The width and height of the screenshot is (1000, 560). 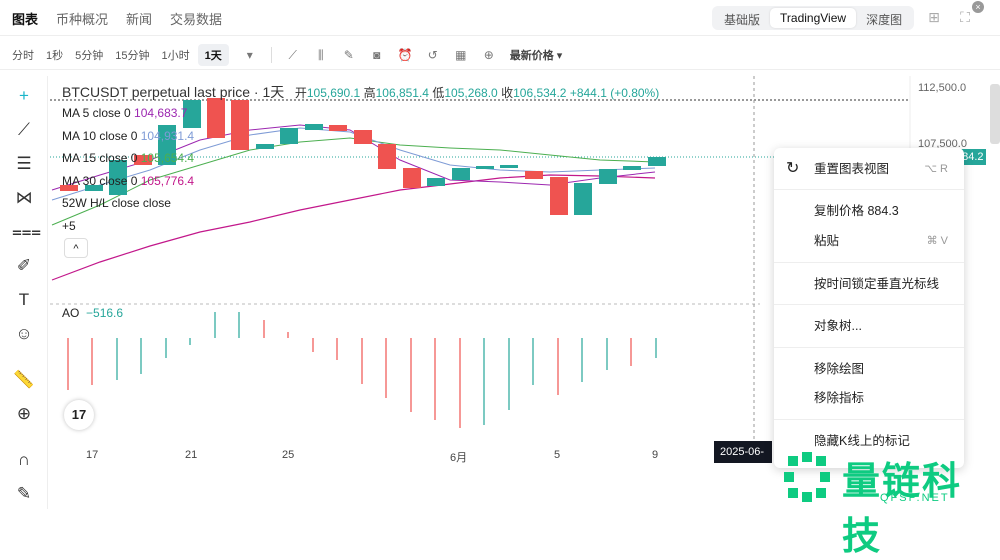 I want to click on measure-lines-icon: ⩶, so click(x=27, y=231).